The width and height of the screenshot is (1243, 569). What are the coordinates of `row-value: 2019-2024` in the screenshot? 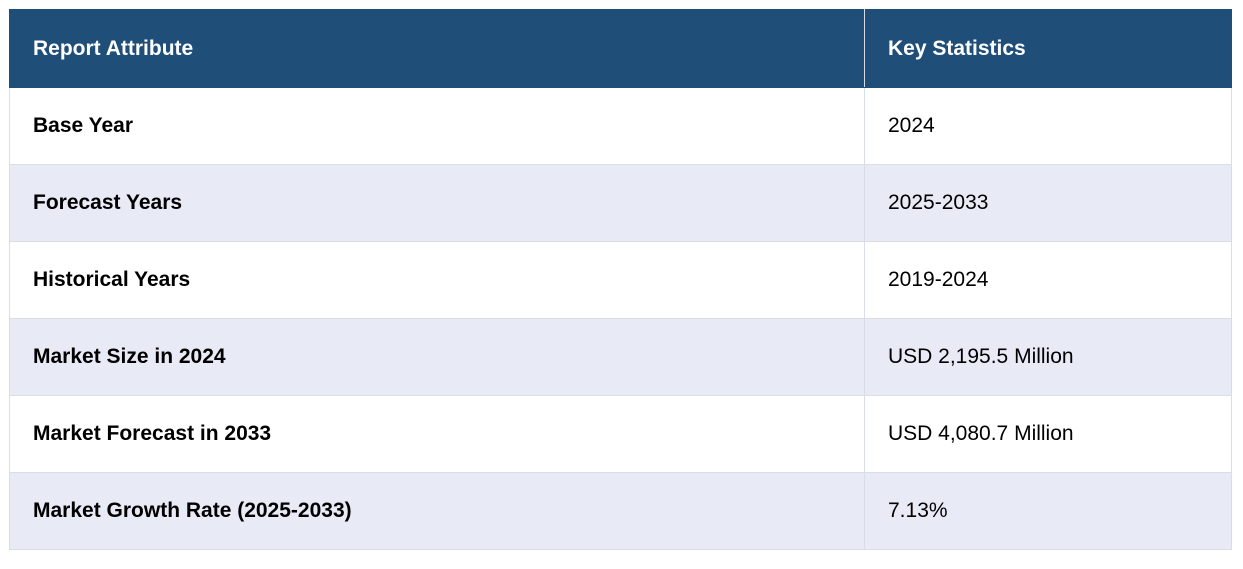 It's located at (1048, 280).